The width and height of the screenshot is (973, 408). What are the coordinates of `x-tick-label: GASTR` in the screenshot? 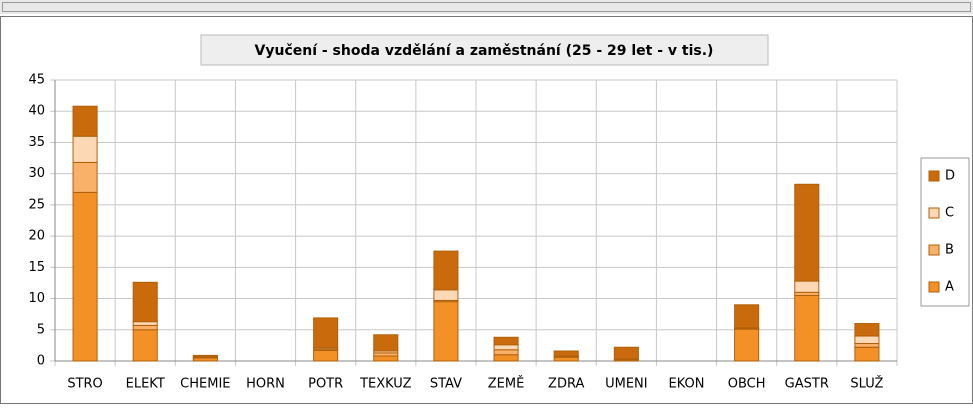 It's located at (807, 384).